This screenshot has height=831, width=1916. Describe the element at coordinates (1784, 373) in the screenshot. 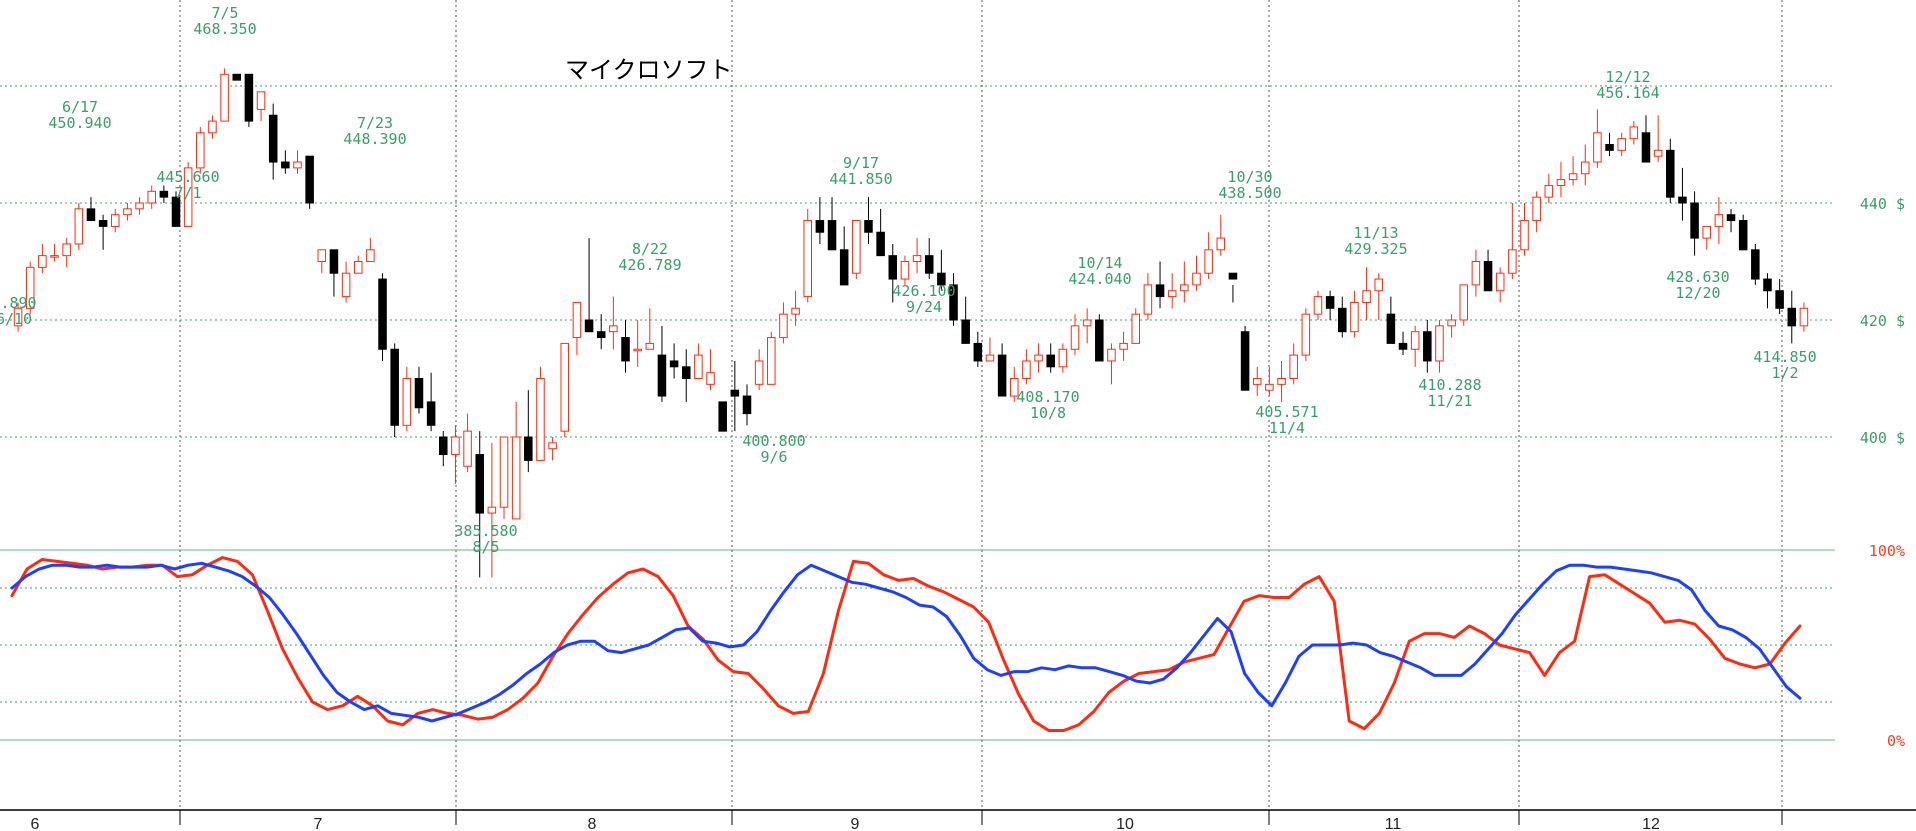

I see `annotation-line-2: 1/2` at that location.